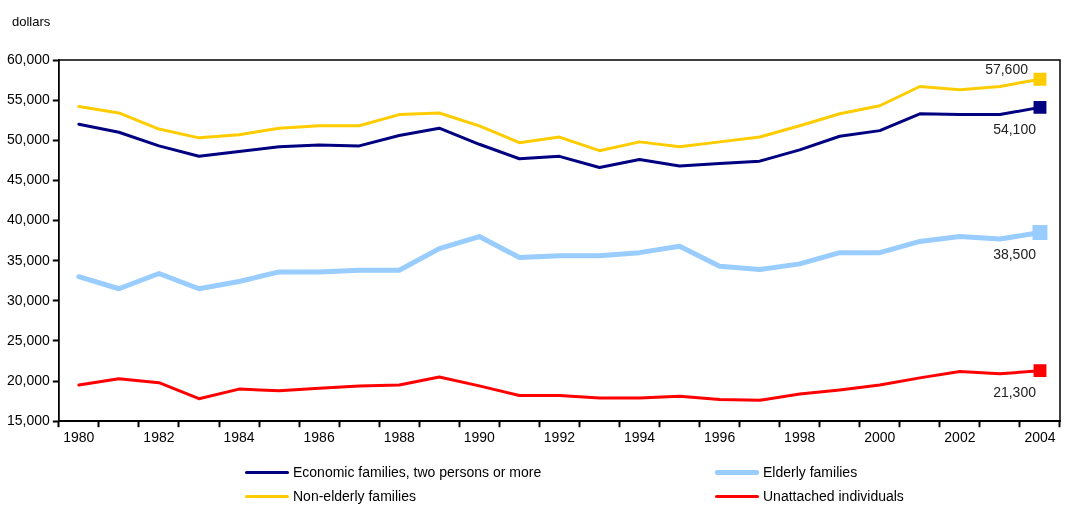 The image size is (1072, 510). Describe the element at coordinates (28, 219) in the screenshot. I see `y-tick-label: 40,000` at that location.